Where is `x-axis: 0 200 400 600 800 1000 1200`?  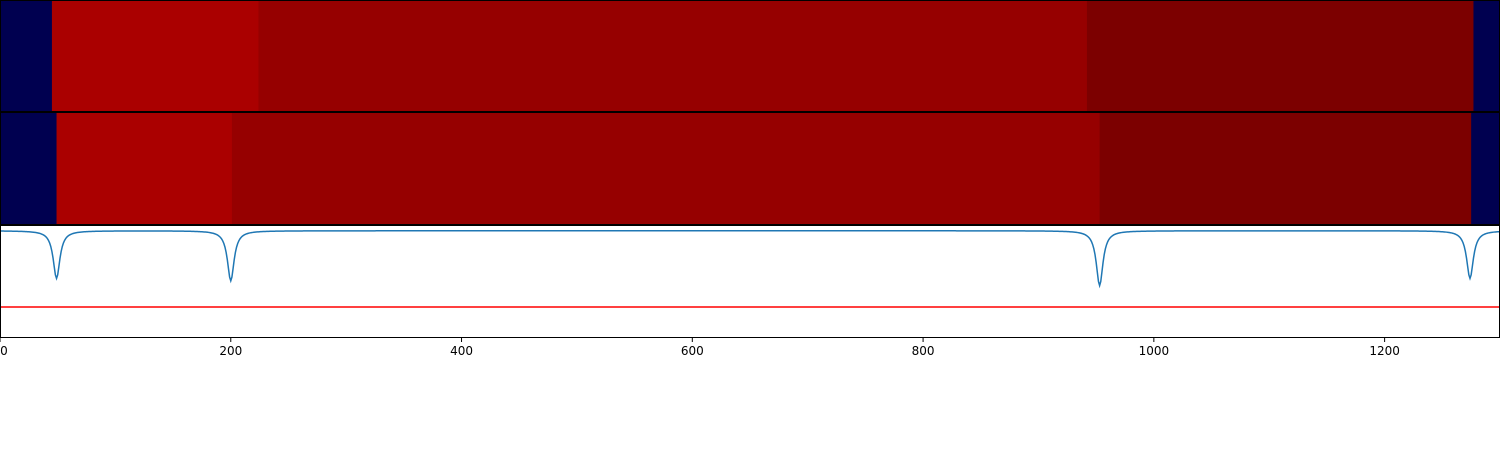 x-axis: 0 200 400 600 800 1000 1200 is located at coordinates (700, 348).